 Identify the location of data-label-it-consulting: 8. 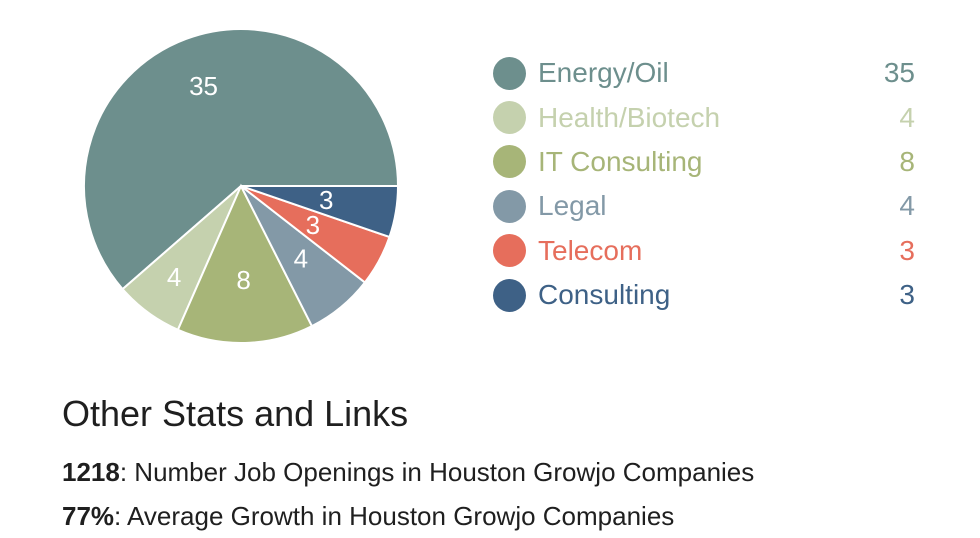
(243, 280).